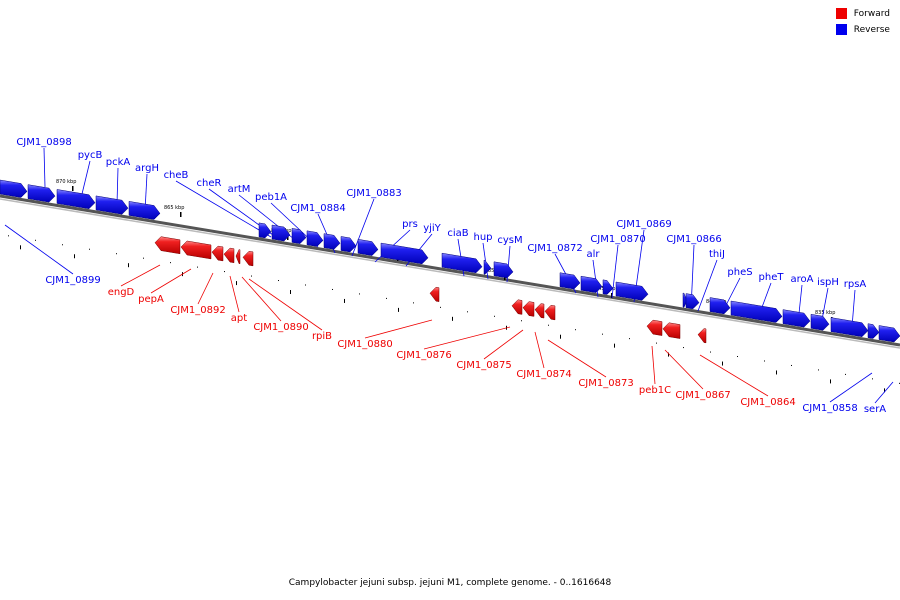  I want to click on gene-label: CJM1_0876, so click(423, 355).